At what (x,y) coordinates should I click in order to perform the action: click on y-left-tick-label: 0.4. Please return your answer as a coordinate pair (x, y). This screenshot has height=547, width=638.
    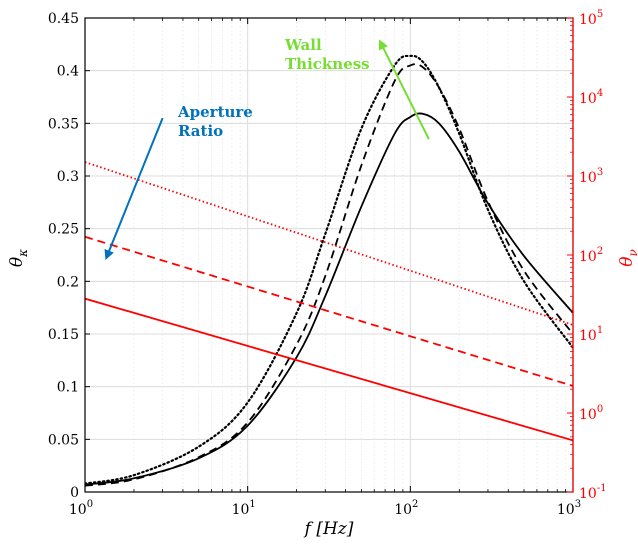
    Looking at the image, I should click on (68, 72).